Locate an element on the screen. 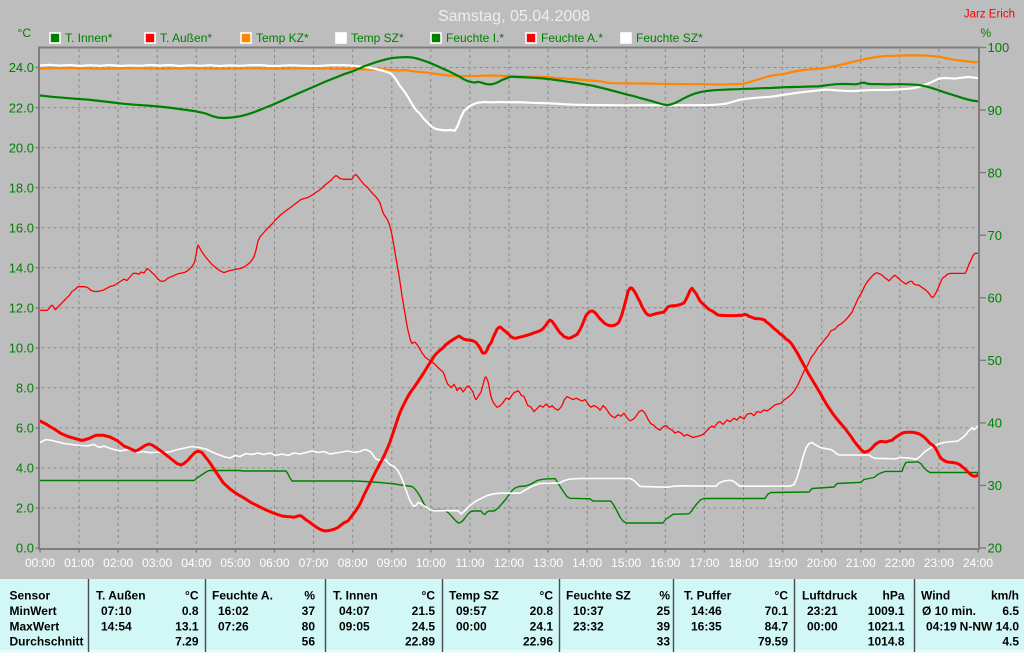 Image resolution: width=1024 pixels, height=653 pixels. svg-text: 0.0 is located at coordinates (25, 548).